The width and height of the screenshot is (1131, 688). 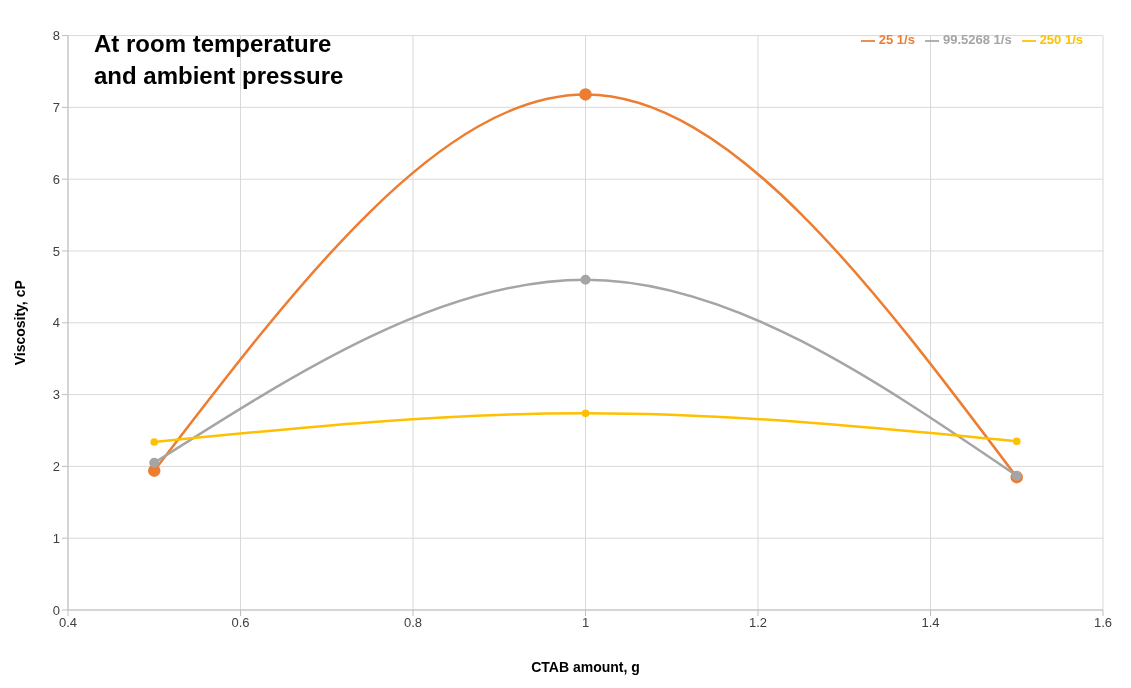 What do you see at coordinates (56, 323) in the screenshot?
I see `y-tick-label: 4` at bounding box center [56, 323].